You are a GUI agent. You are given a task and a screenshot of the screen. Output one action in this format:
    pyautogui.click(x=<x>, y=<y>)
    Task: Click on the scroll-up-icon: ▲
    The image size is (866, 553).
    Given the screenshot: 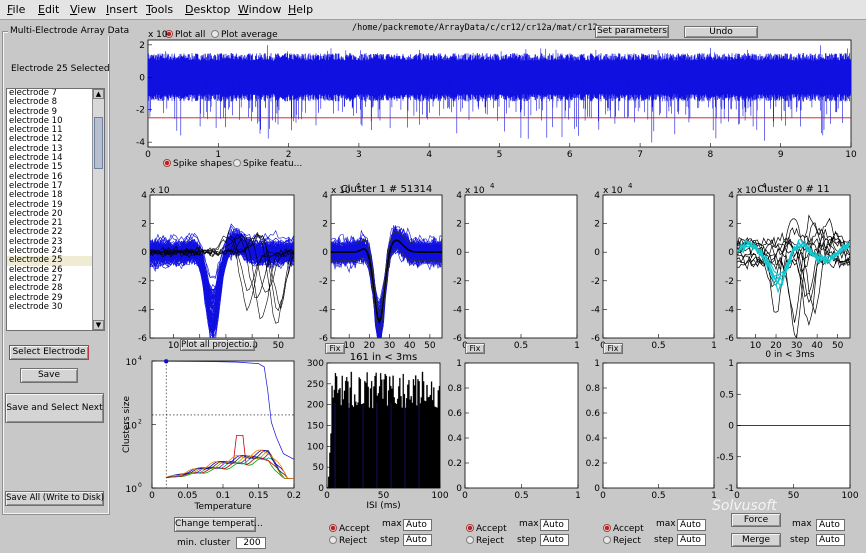 What is the action you would take?
    pyautogui.click(x=98, y=94)
    